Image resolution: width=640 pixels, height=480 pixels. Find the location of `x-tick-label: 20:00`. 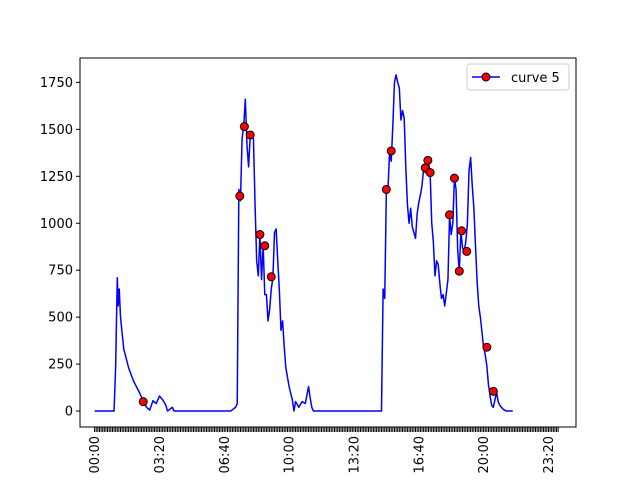

x-tick-label: 20:00 is located at coordinates (484, 454).